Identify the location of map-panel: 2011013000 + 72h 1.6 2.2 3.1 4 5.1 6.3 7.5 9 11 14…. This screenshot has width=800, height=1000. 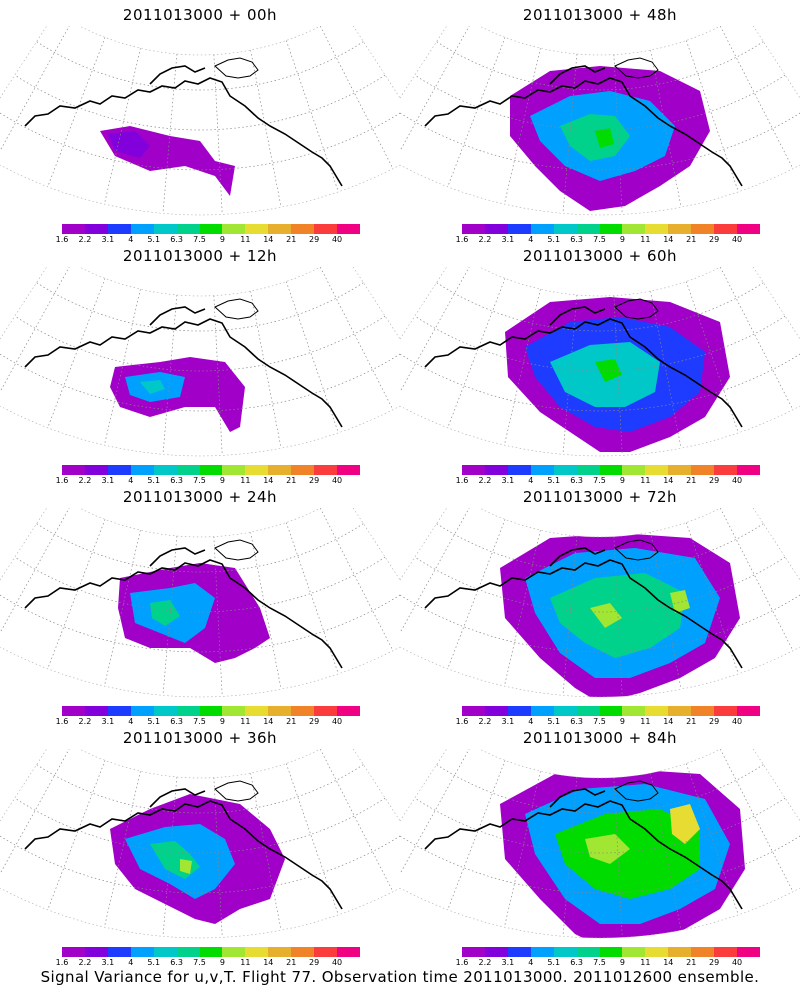
(600, 607).